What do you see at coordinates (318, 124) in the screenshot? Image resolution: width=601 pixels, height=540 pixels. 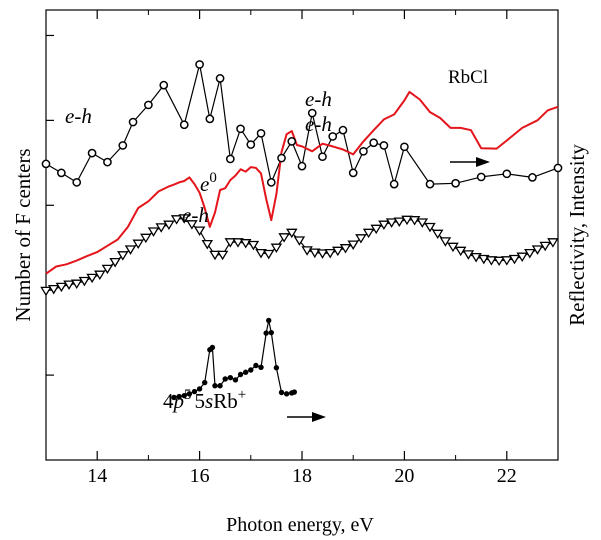 I see `annotation-eh-top2: e-h` at bounding box center [318, 124].